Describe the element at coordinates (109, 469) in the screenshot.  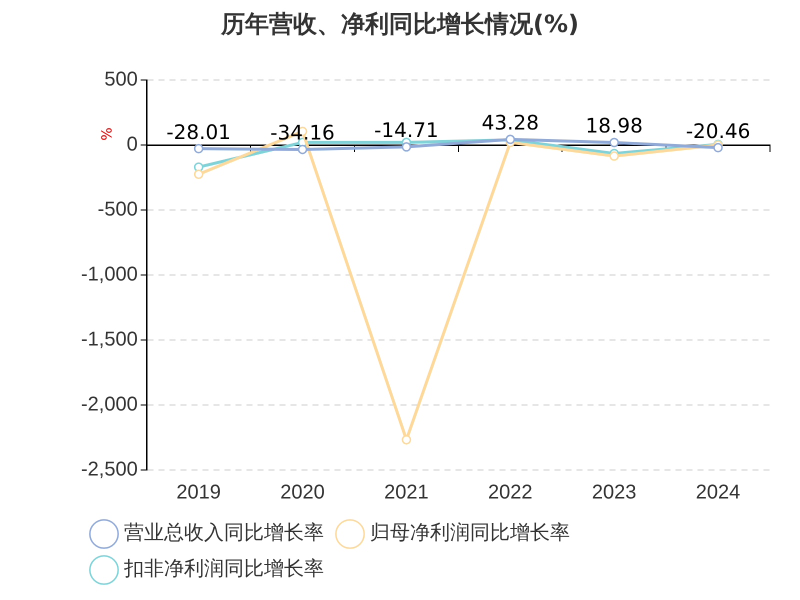
I see `y-tick-label: -2,500` at that location.